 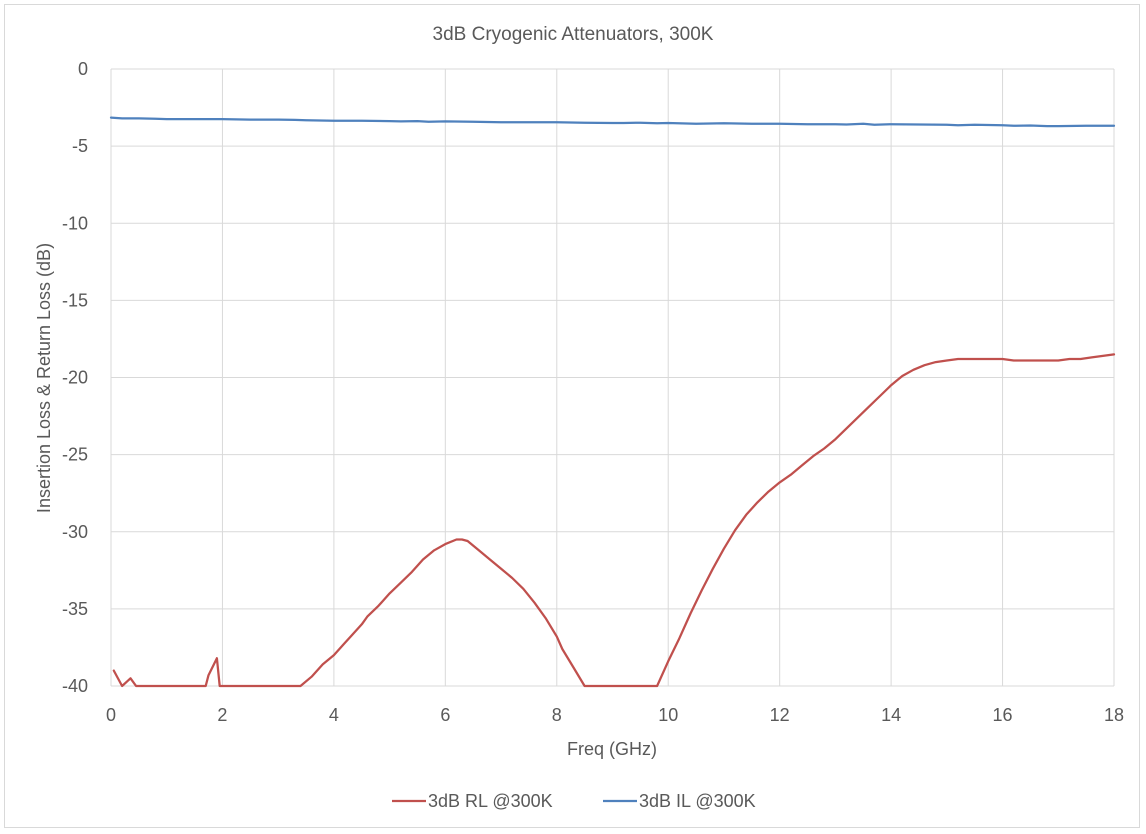 What do you see at coordinates (490, 801) in the screenshot?
I see `legend-label: 3dB RL @300K` at bounding box center [490, 801].